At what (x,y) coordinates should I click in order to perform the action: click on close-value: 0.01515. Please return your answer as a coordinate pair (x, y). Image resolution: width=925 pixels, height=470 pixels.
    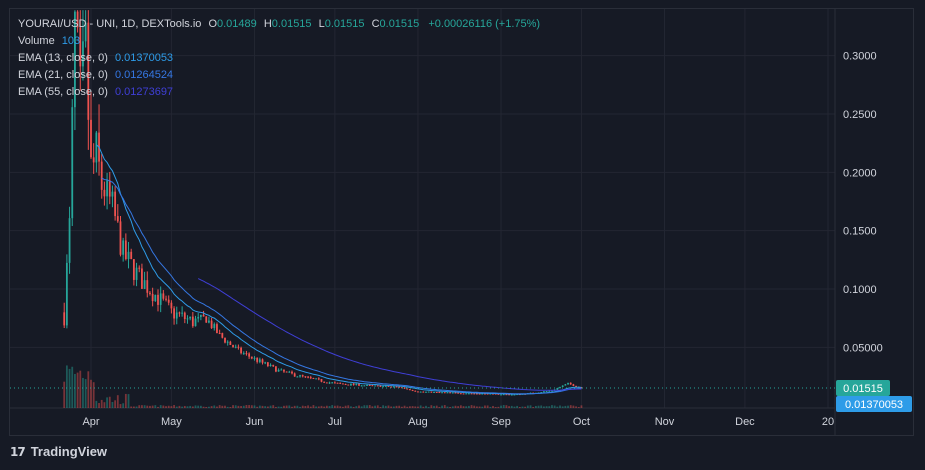
    Looking at the image, I should click on (399, 24).